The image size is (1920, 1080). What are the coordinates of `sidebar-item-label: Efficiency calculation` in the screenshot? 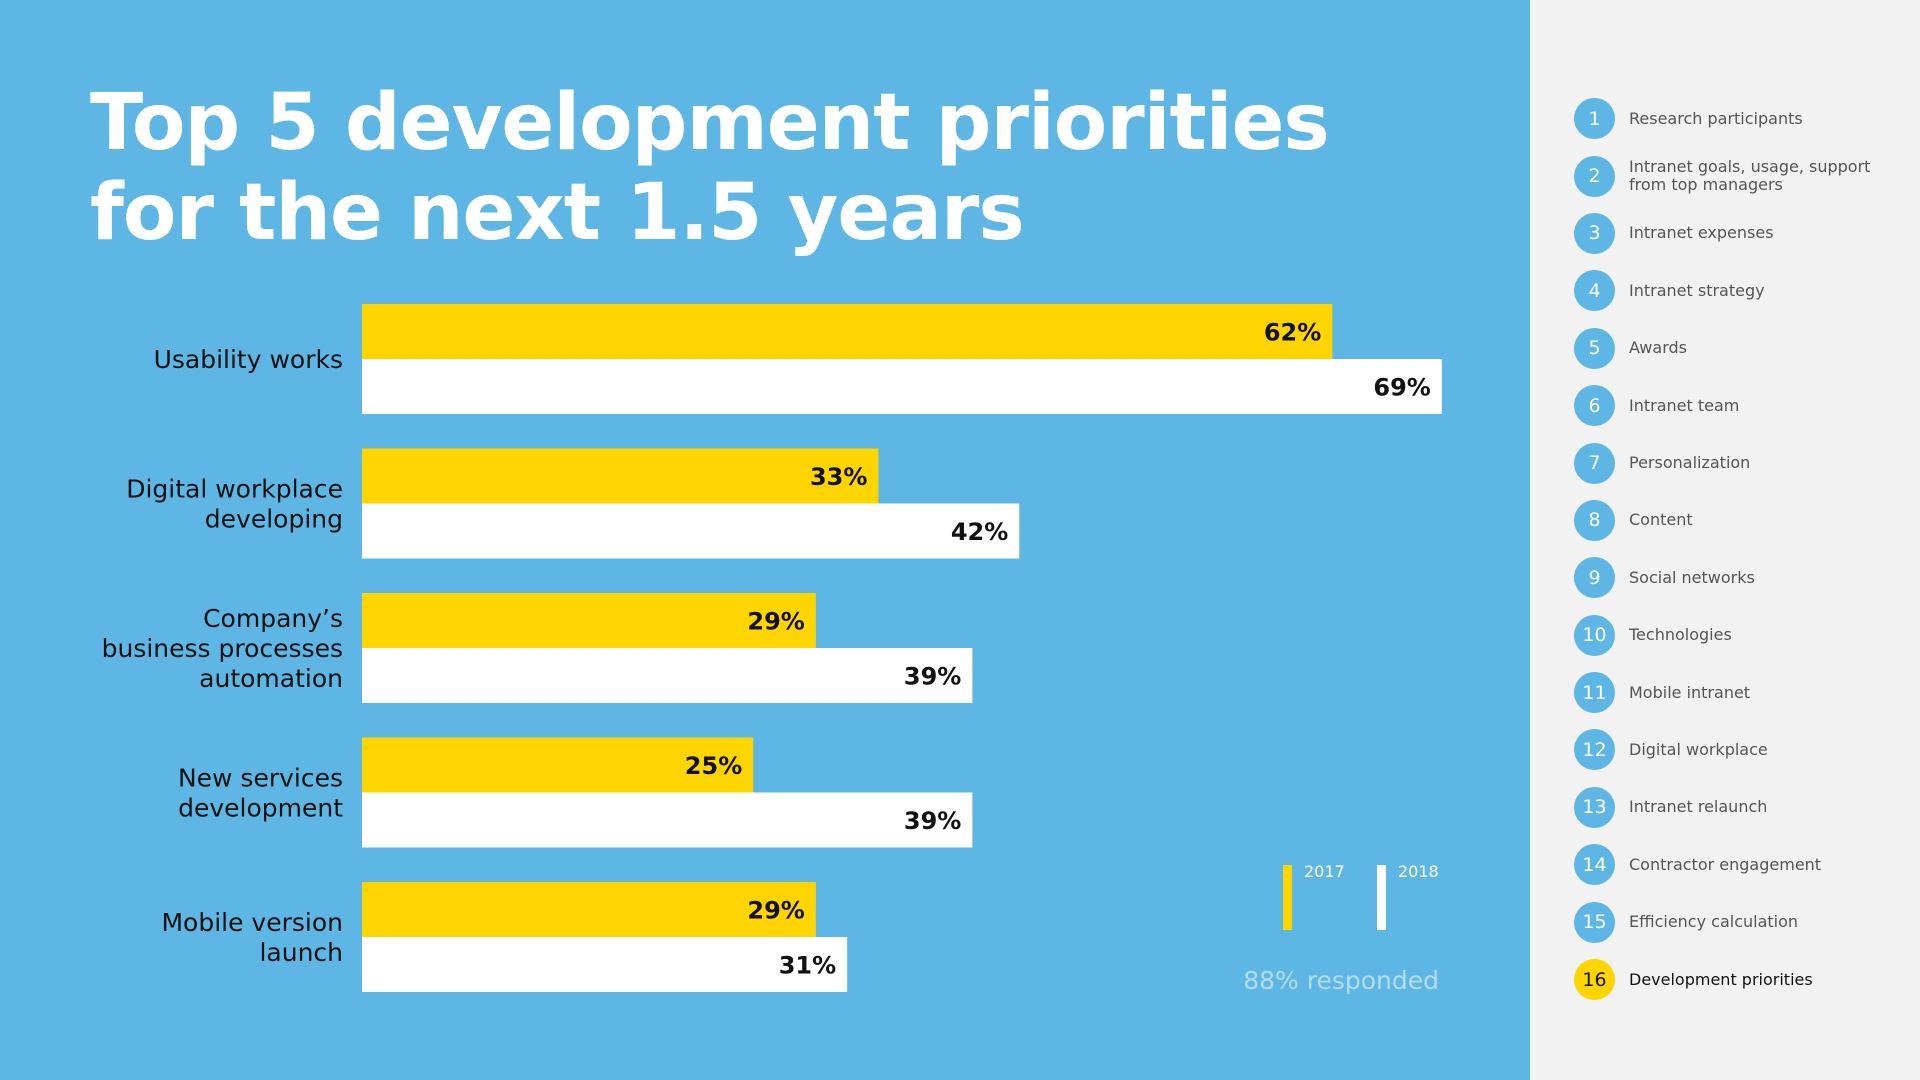 It's located at (1714, 922).